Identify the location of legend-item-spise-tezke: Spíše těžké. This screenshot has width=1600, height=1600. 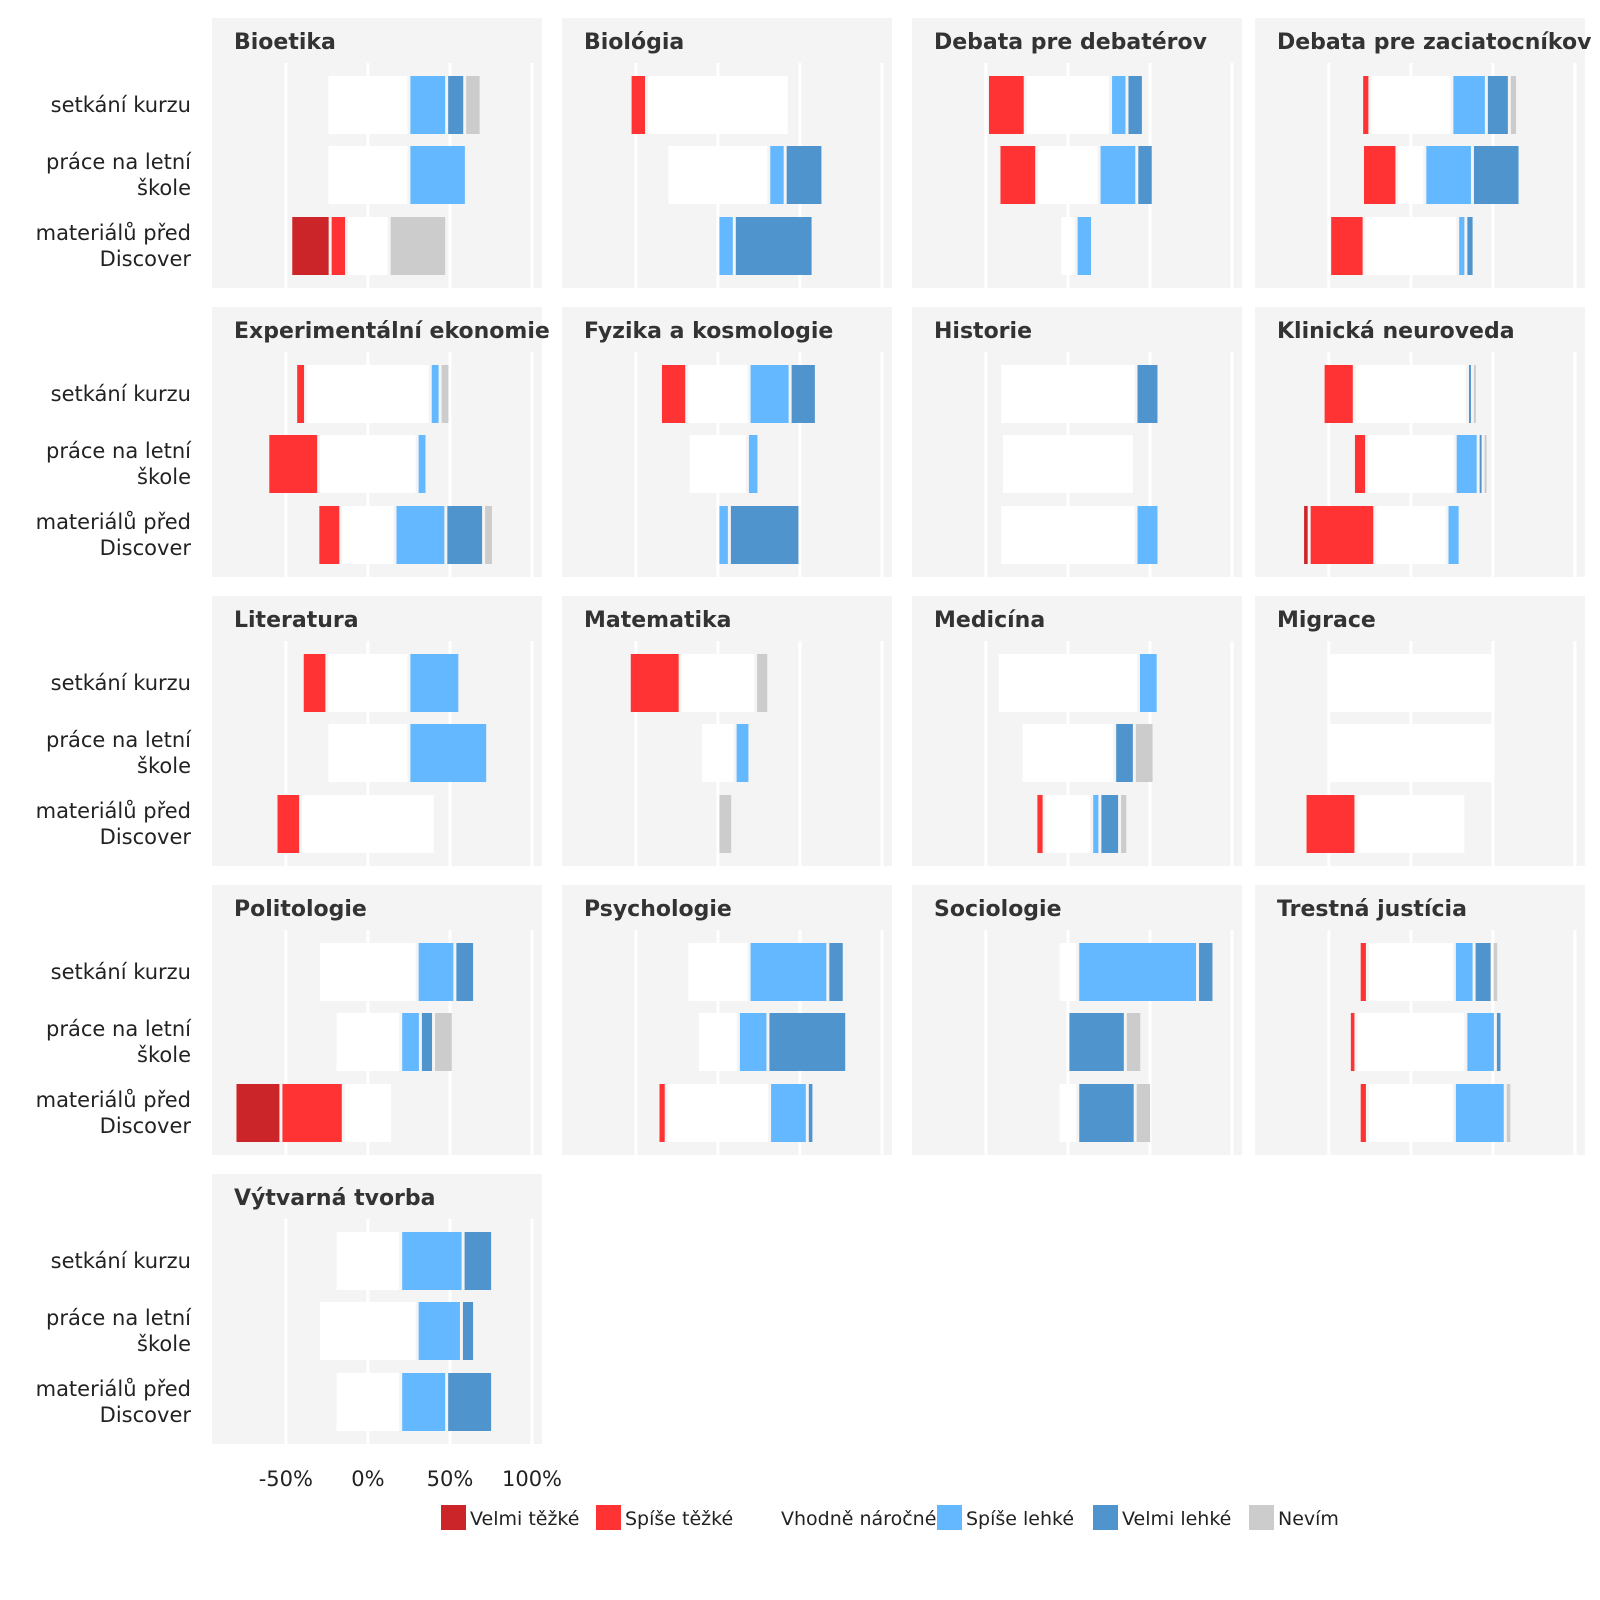
(664, 1517).